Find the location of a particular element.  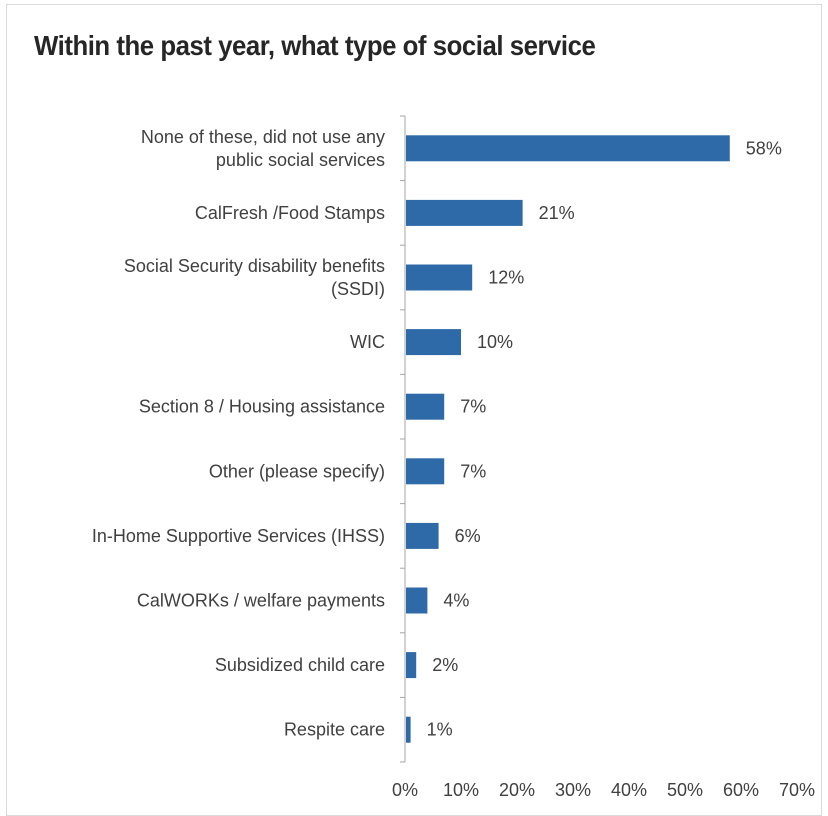

x-tick-label: 60% is located at coordinates (741, 790).